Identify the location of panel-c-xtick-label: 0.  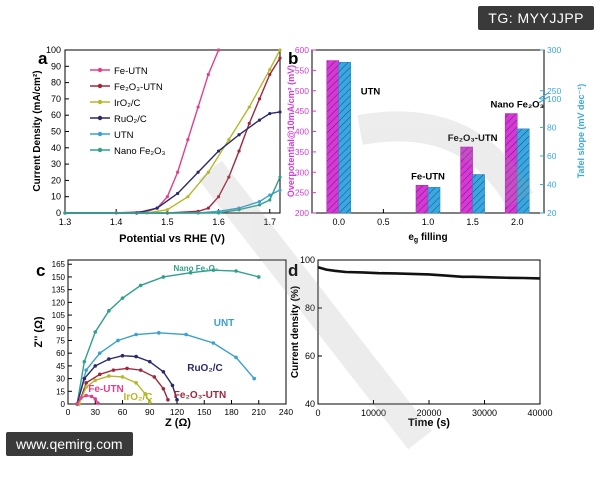
(68, 412).